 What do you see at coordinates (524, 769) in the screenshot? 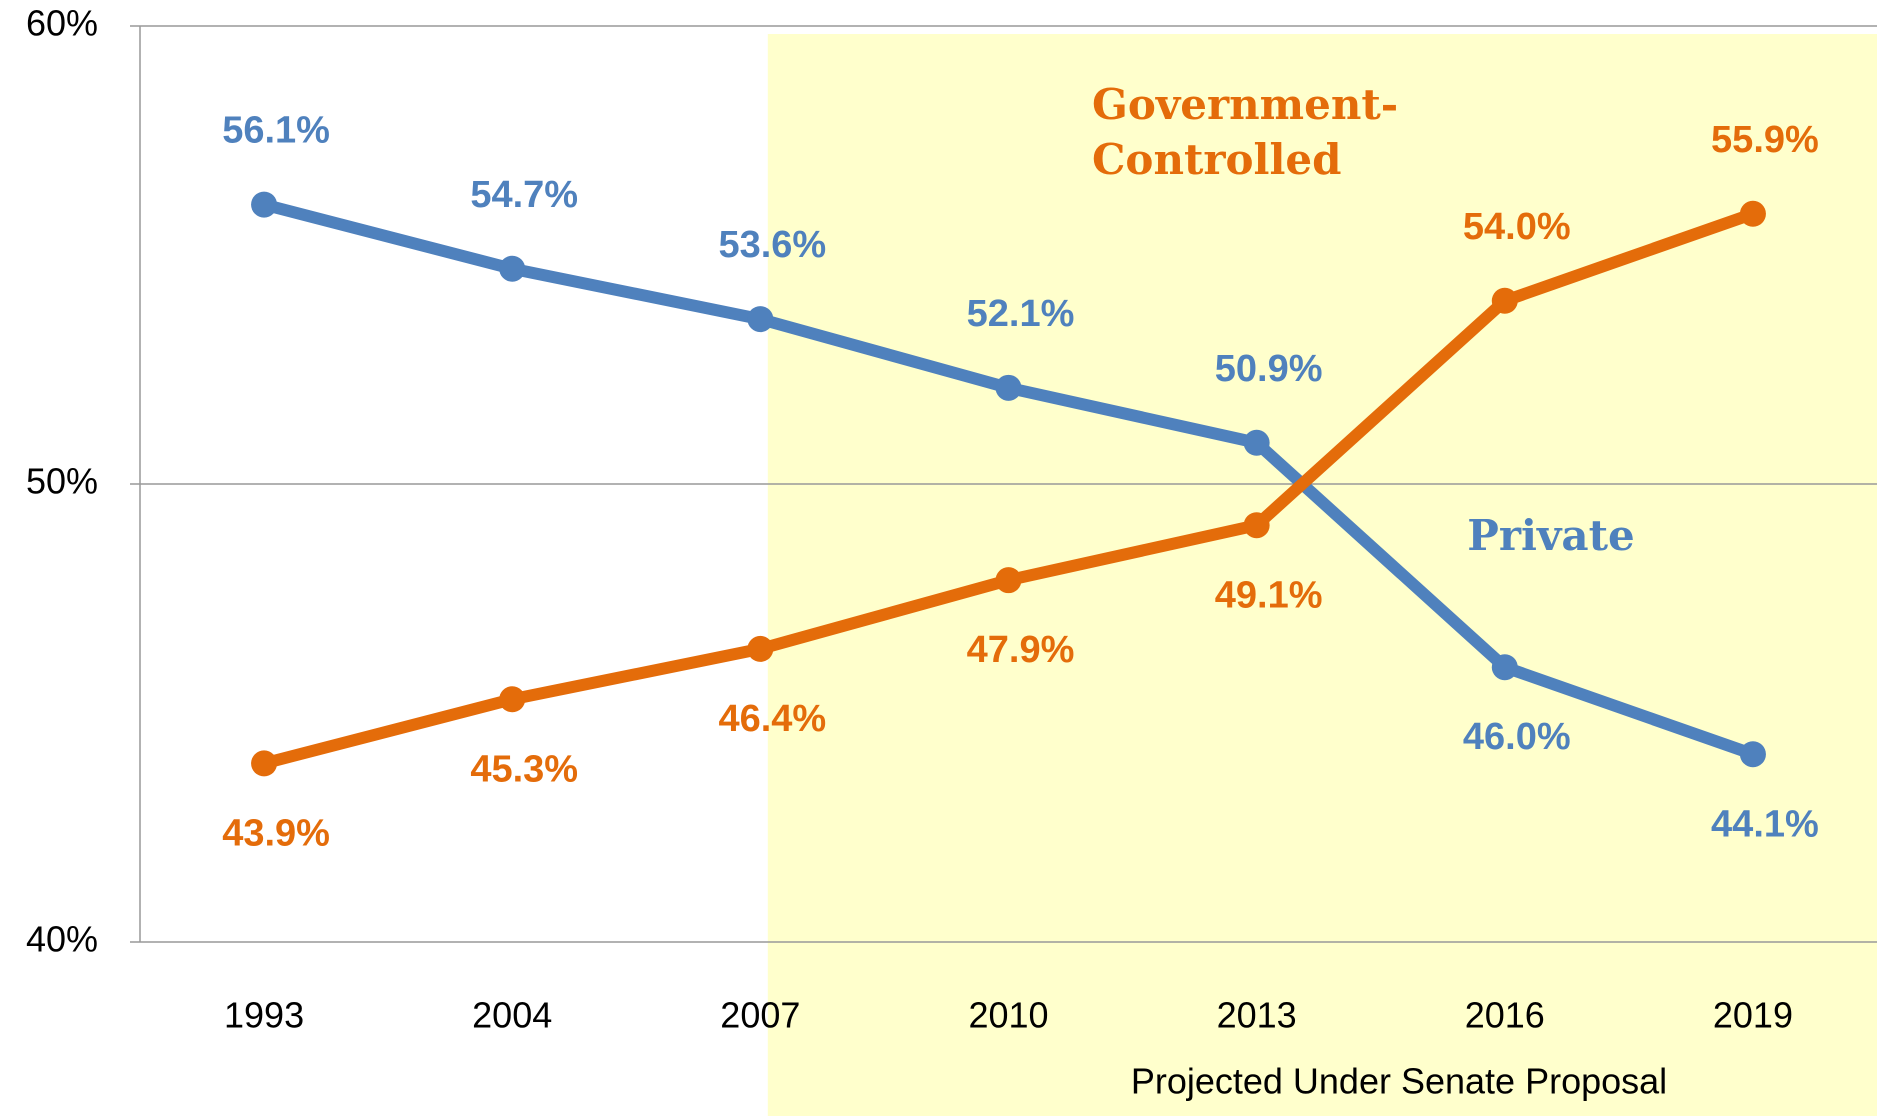
I see `value-label: 45.3%` at bounding box center [524, 769].